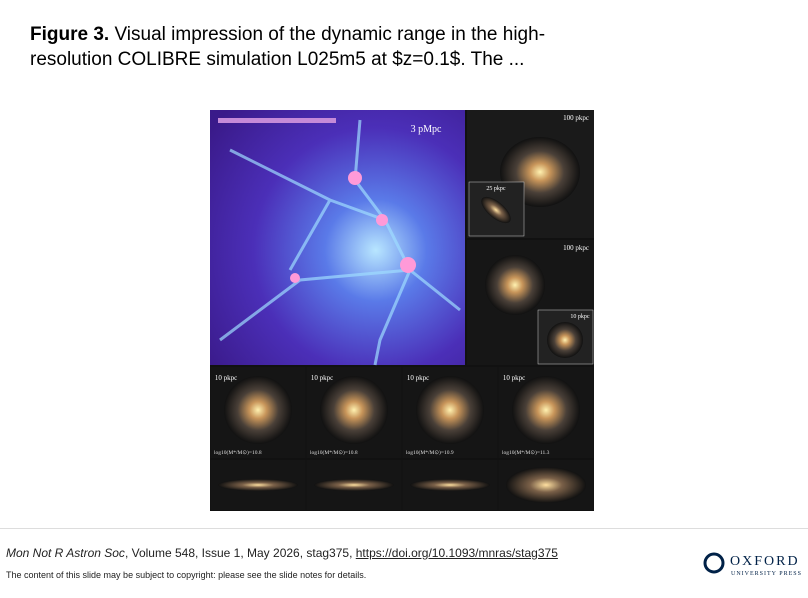  I want to click on halos, so click(353, 227).